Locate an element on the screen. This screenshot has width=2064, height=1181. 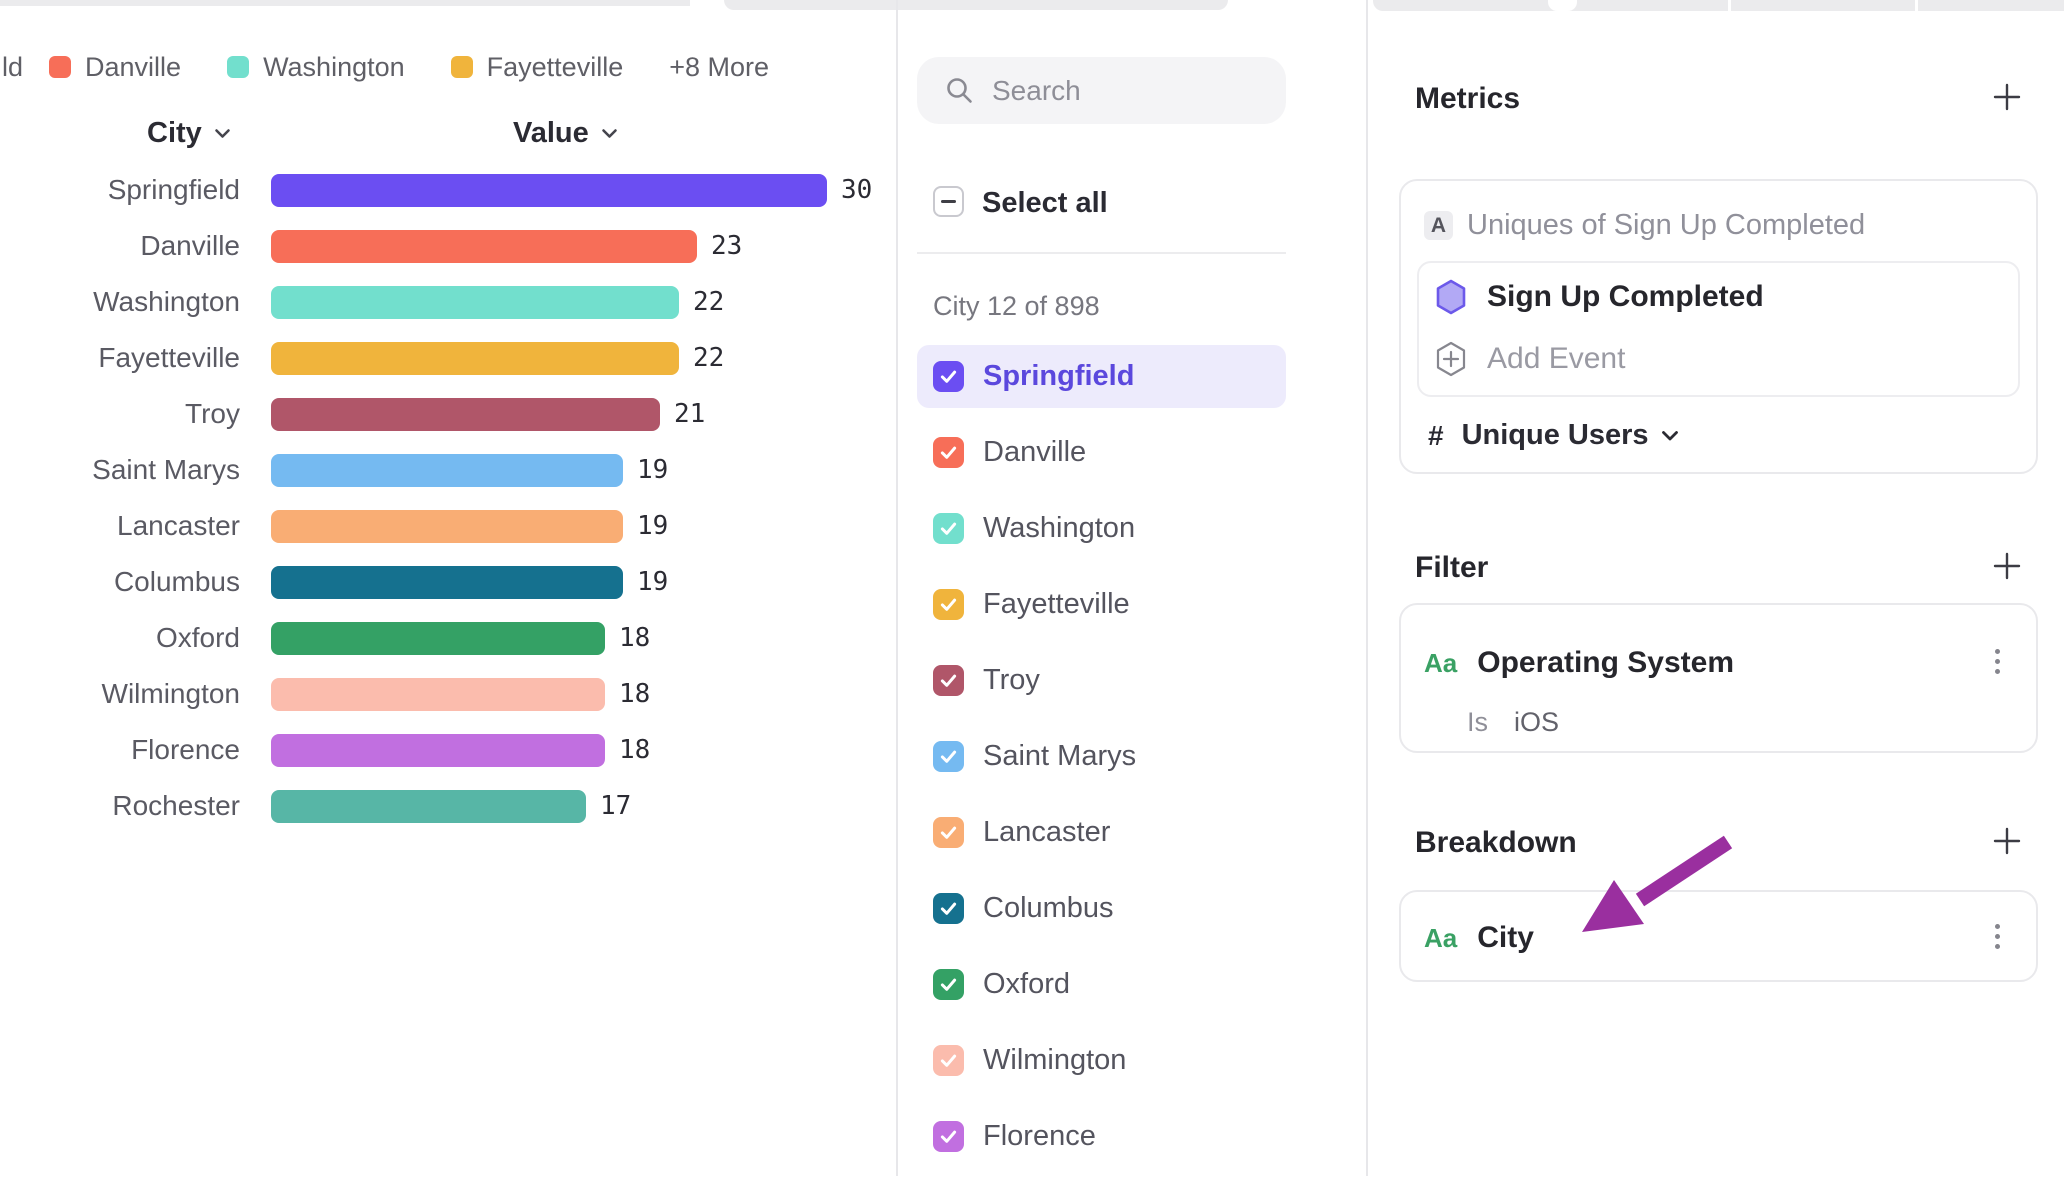
tab-separator is located at coordinates (1916, 5).